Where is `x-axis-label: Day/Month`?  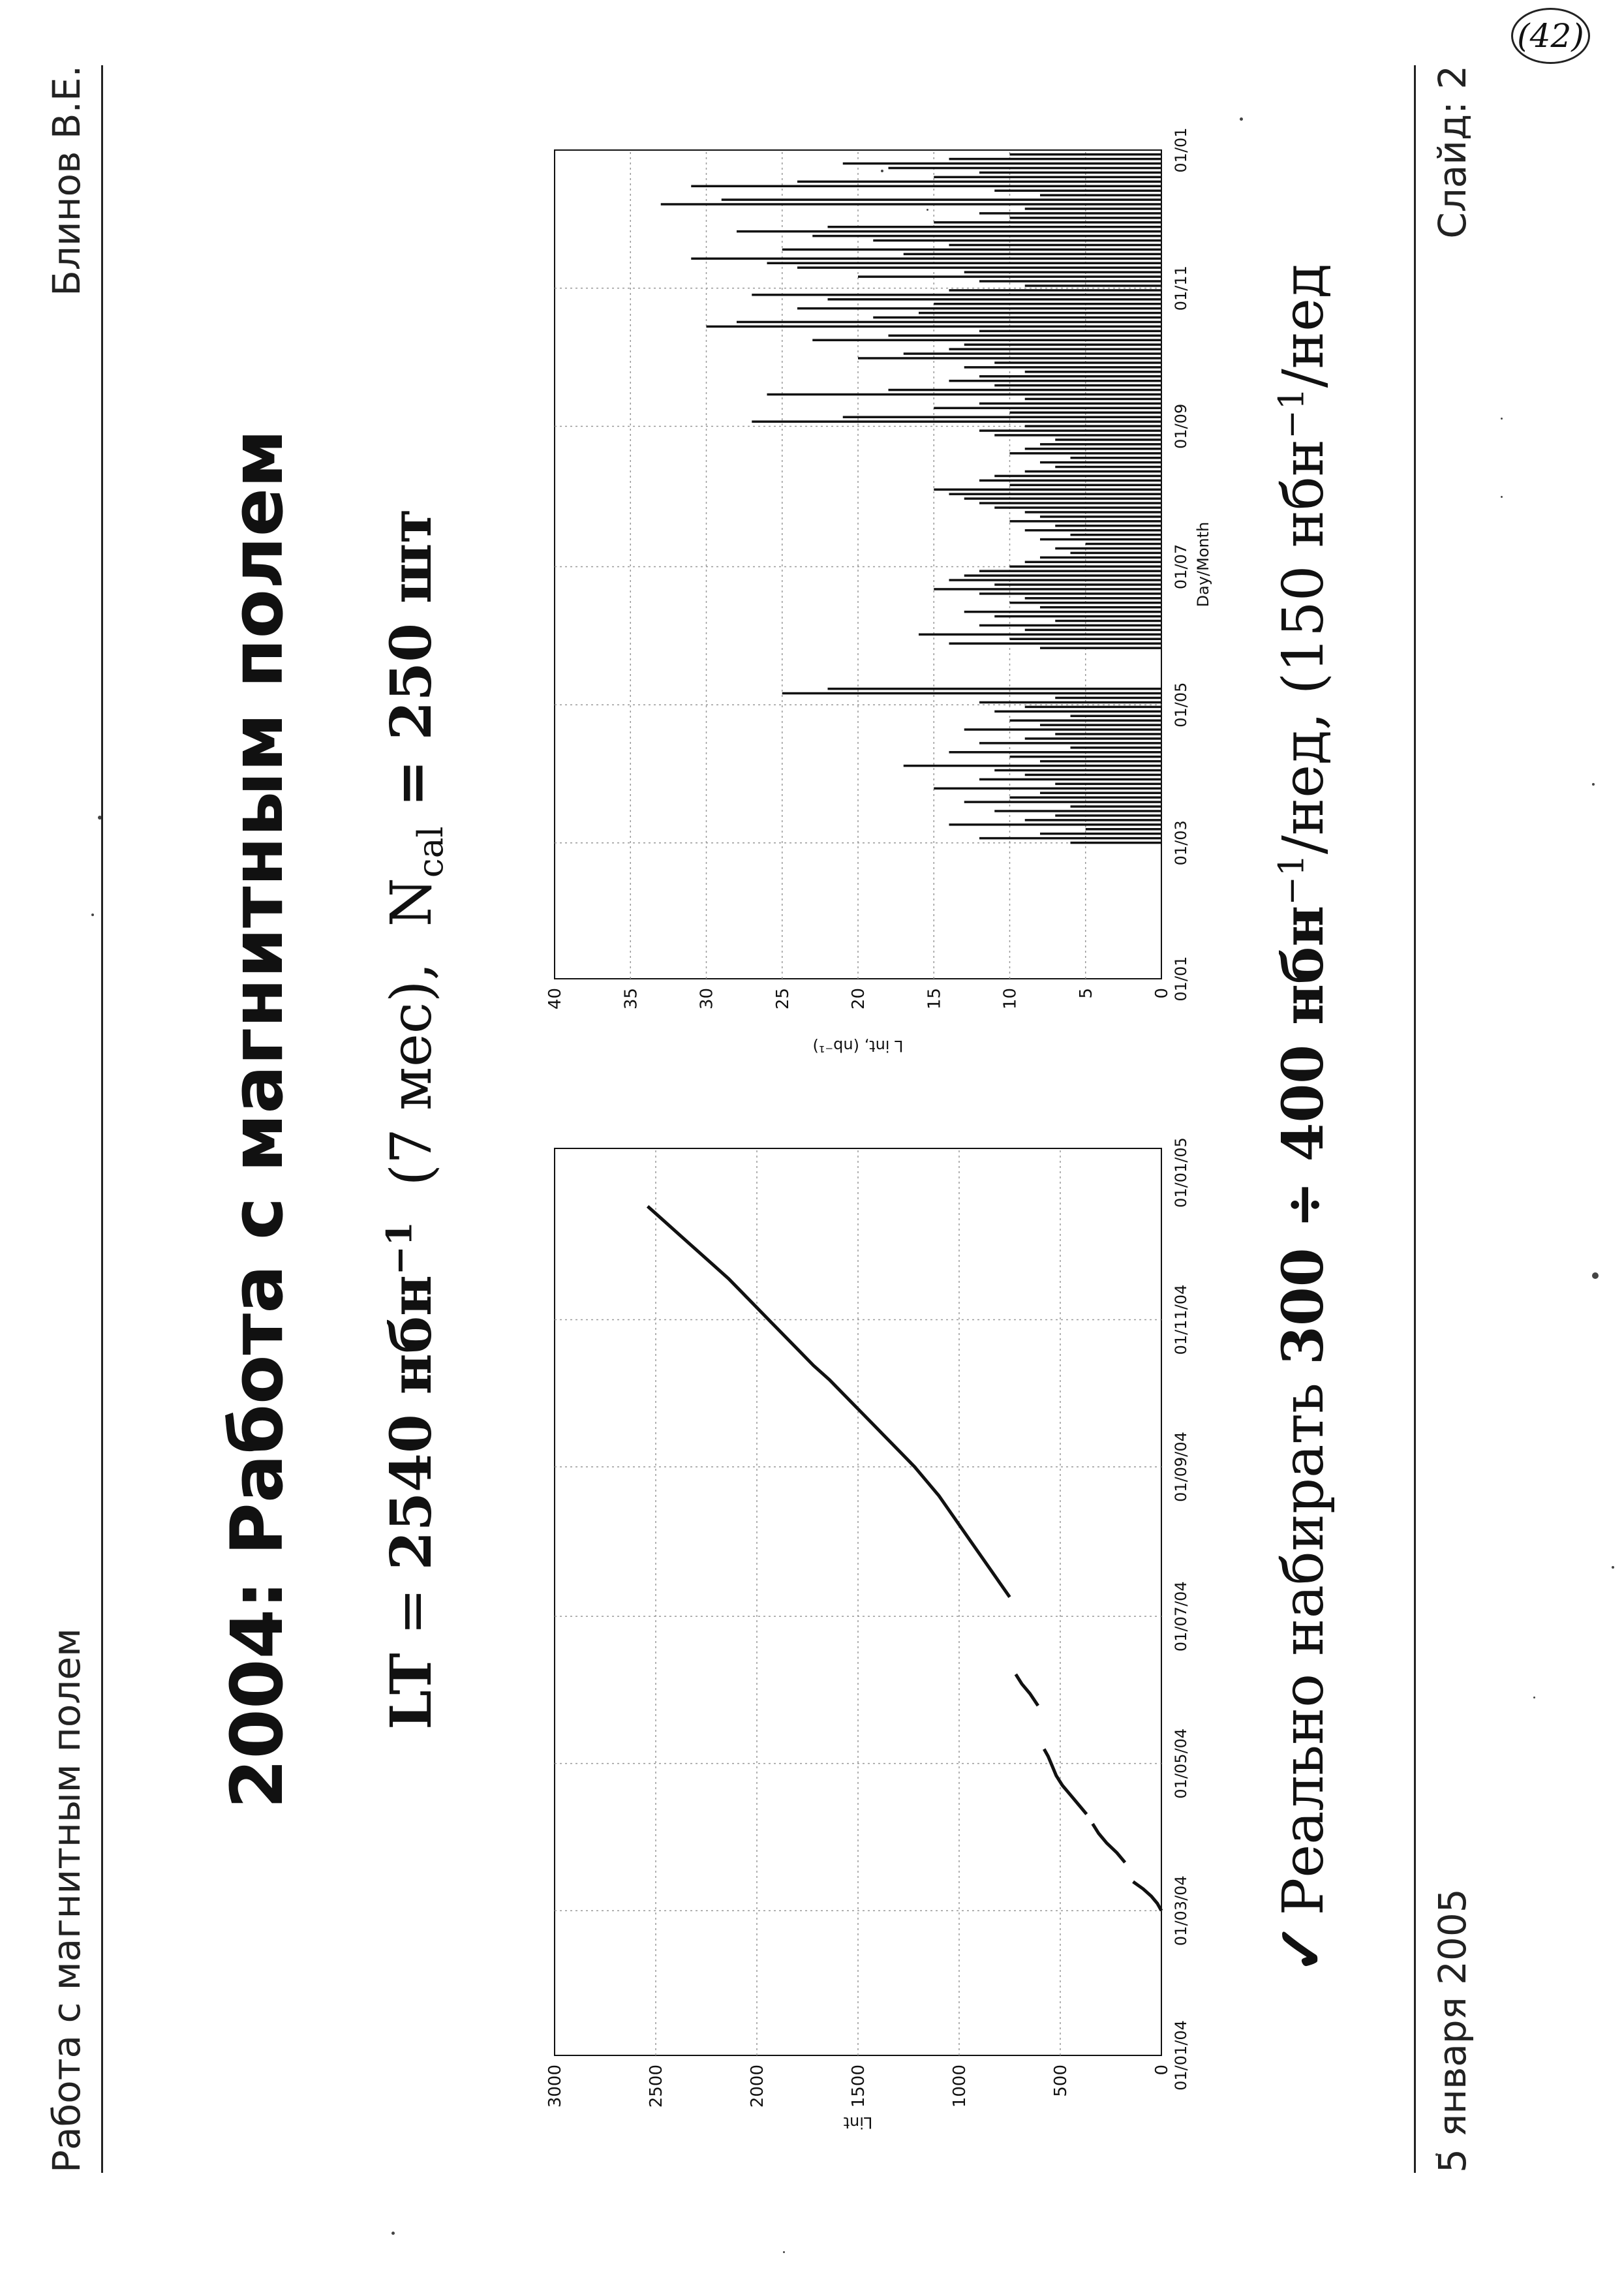
x-axis-label: Day/Month is located at coordinates (1203, 564).